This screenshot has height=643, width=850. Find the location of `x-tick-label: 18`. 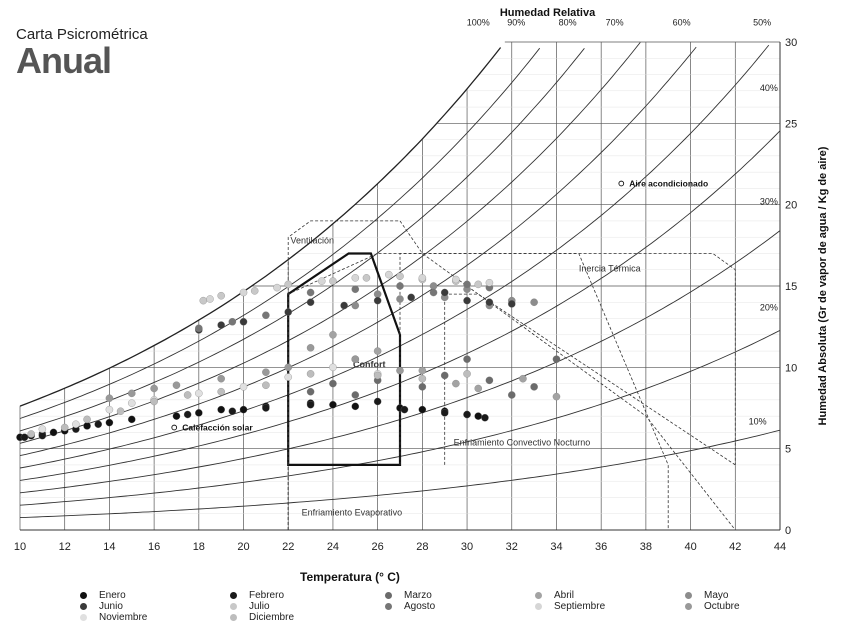

x-tick-label: 18 is located at coordinates (199, 547).